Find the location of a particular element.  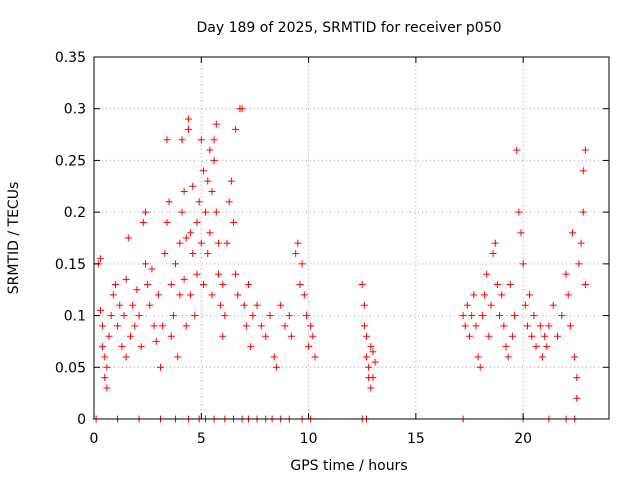

y-tick-label: 0.35 is located at coordinates (70, 58).